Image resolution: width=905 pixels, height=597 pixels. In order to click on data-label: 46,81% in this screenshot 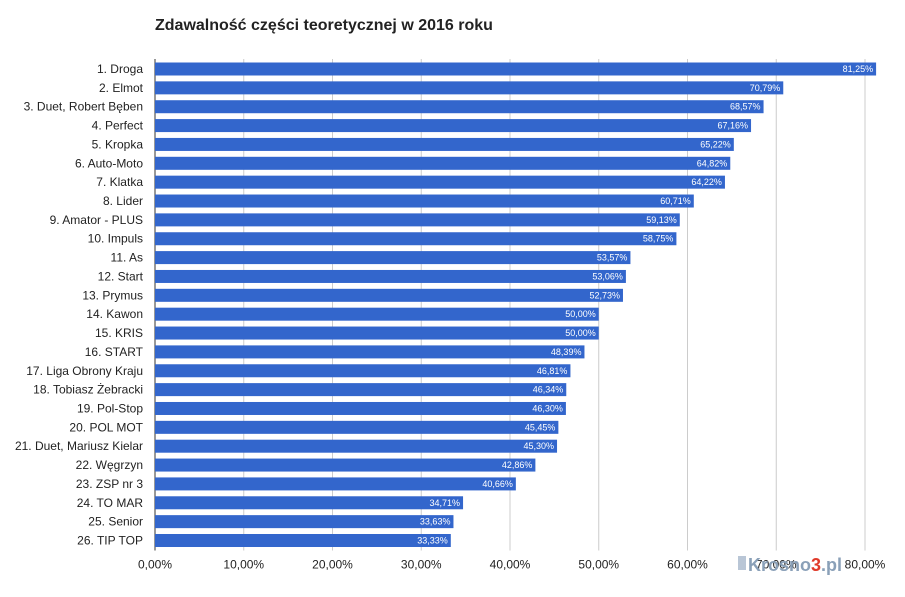, I will do `click(552, 371)`.